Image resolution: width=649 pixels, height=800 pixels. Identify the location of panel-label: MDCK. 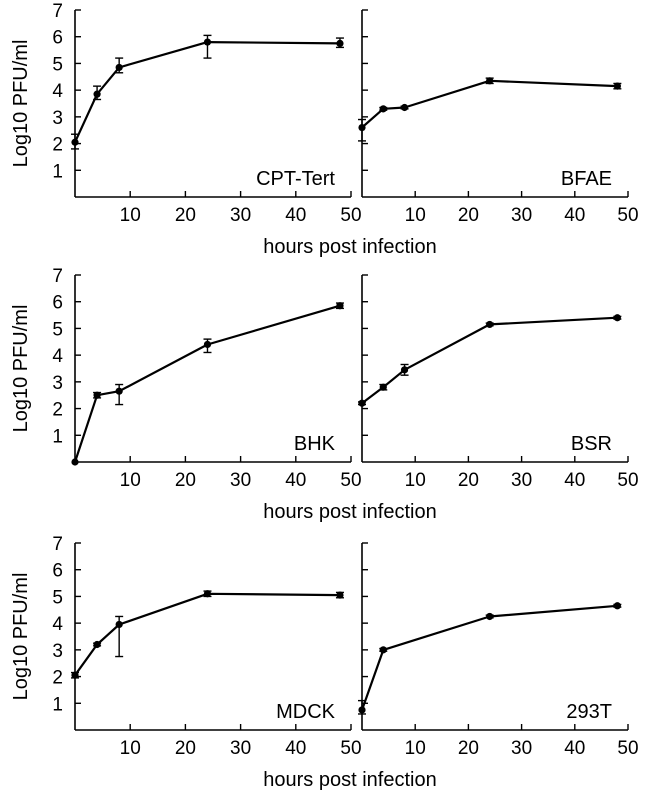
(306, 712).